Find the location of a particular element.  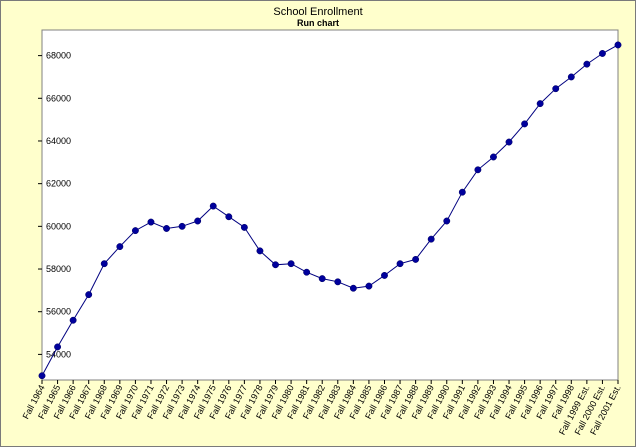

y-tick-label: 64000 is located at coordinates (58, 141).